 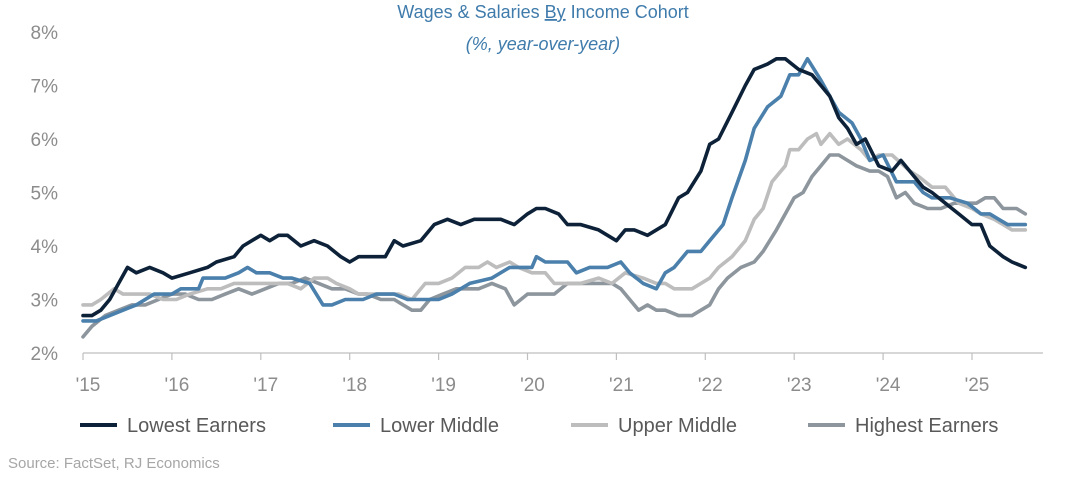 What do you see at coordinates (627, 12) in the screenshot?
I see `chart-title-part3: Income Cohort` at bounding box center [627, 12].